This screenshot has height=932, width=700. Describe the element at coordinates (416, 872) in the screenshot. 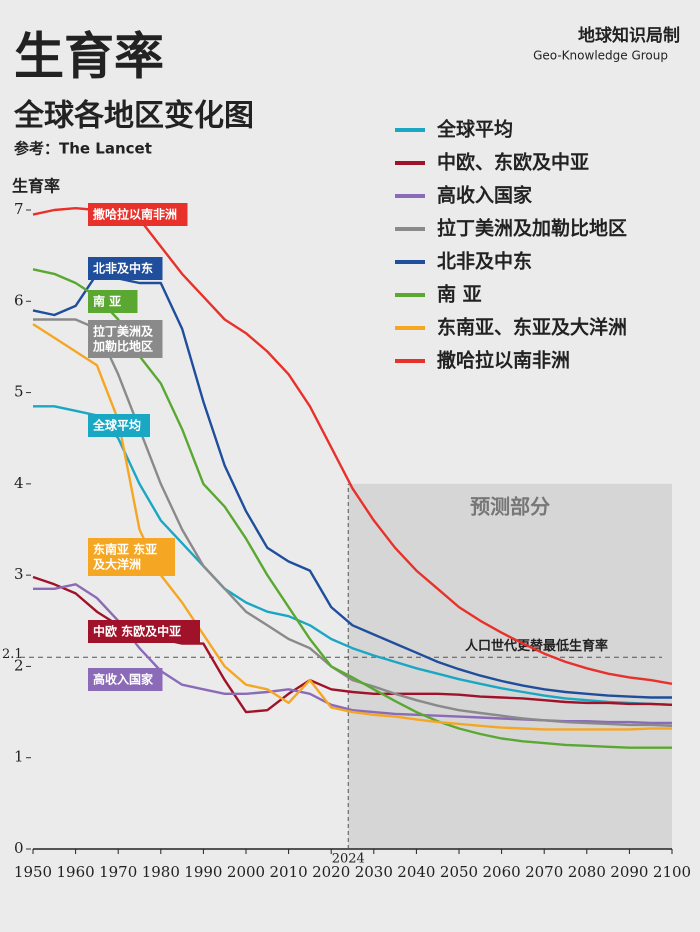

I see `x-tick-label: 2040` at that location.